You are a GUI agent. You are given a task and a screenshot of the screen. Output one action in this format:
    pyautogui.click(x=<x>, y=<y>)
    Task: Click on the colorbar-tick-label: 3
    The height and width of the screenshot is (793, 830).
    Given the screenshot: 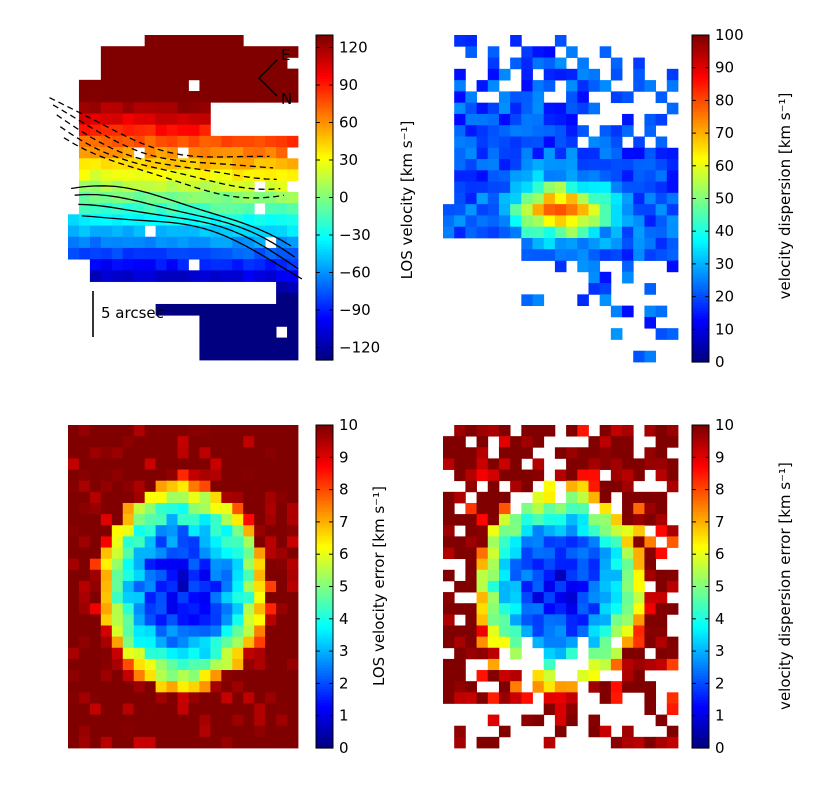 What is the action you would take?
    pyautogui.click(x=344, y=651)
    